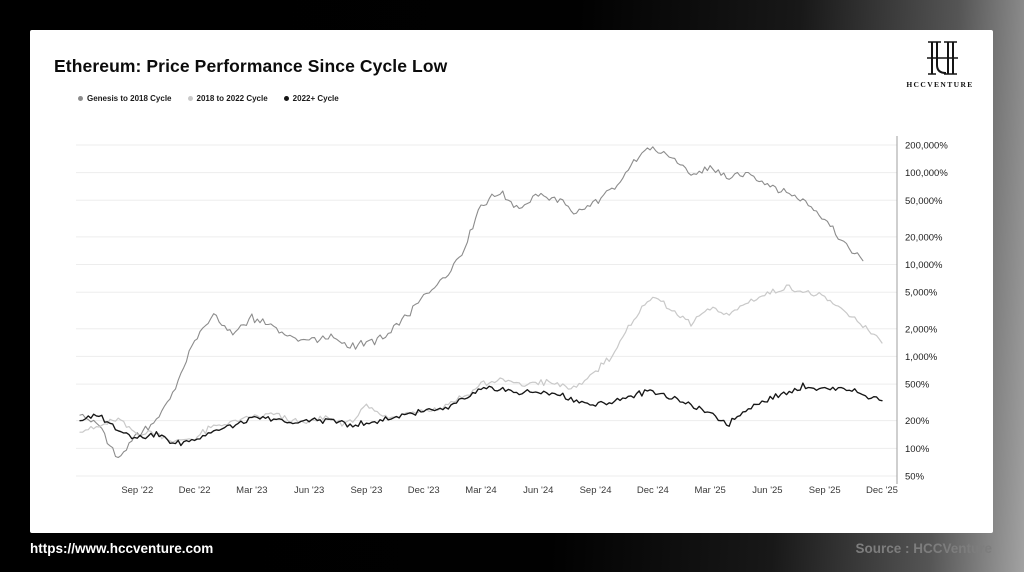  What do you see at coordinates (424, 490) in the screenshot?
I see `x-tick-label: Dec '23` at bounding box center [424, 490].